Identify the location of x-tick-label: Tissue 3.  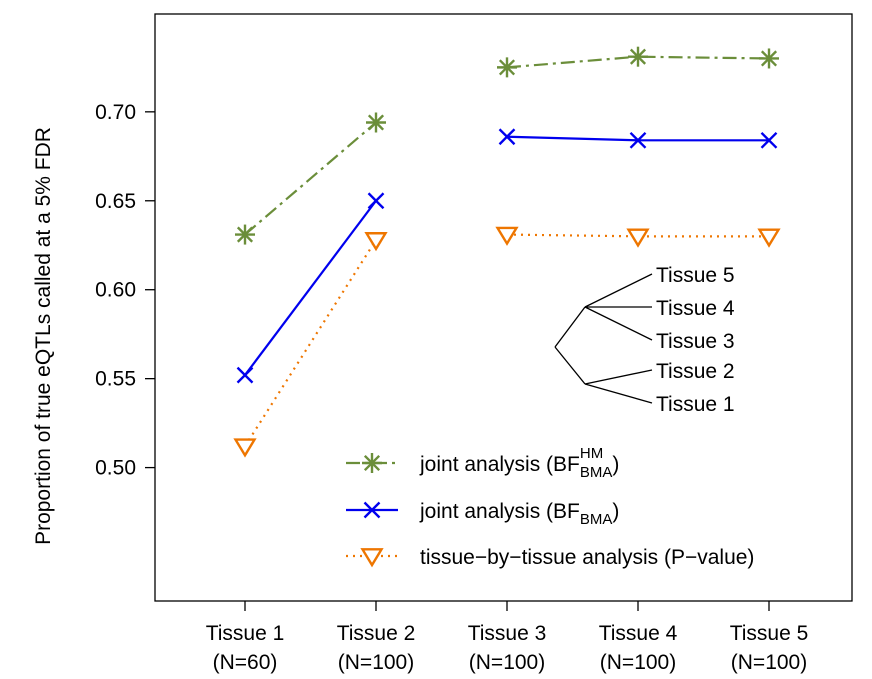
(507, 633).